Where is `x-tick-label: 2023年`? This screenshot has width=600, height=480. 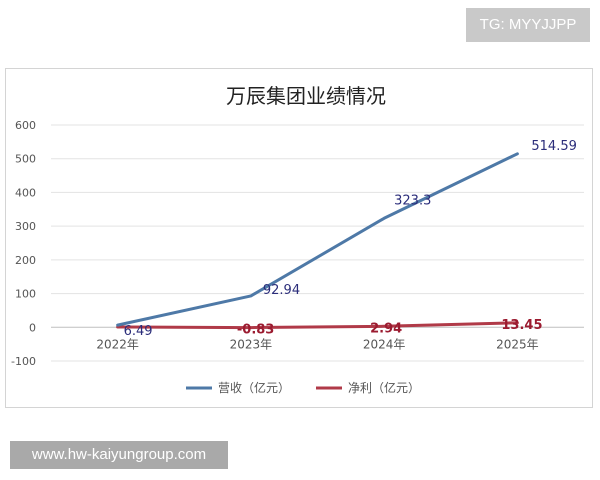 x-tick-label: 2023年 is located at coordinates (251, 344).